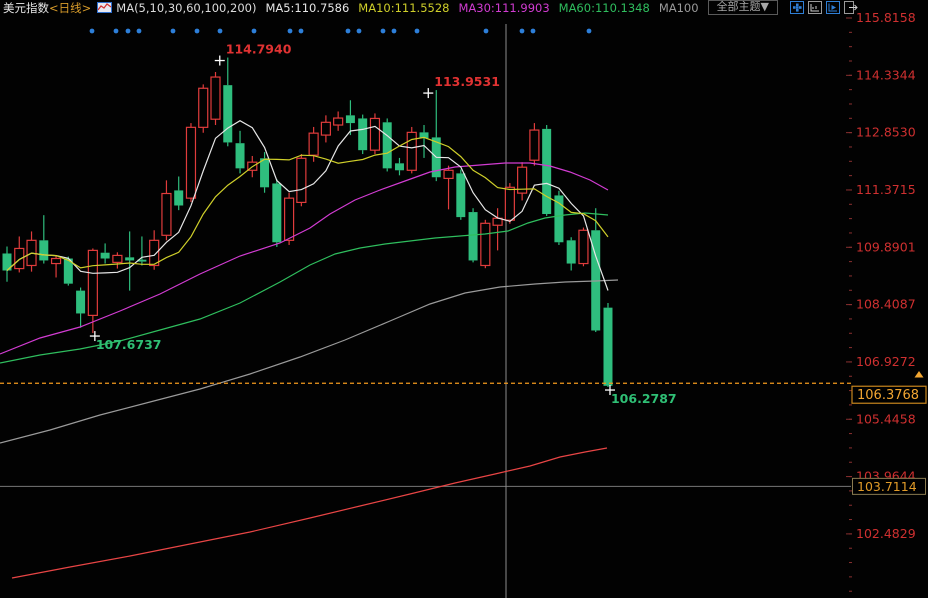  I want to click on ma30-value-label: MA30:111.9903, so click(504, 7).